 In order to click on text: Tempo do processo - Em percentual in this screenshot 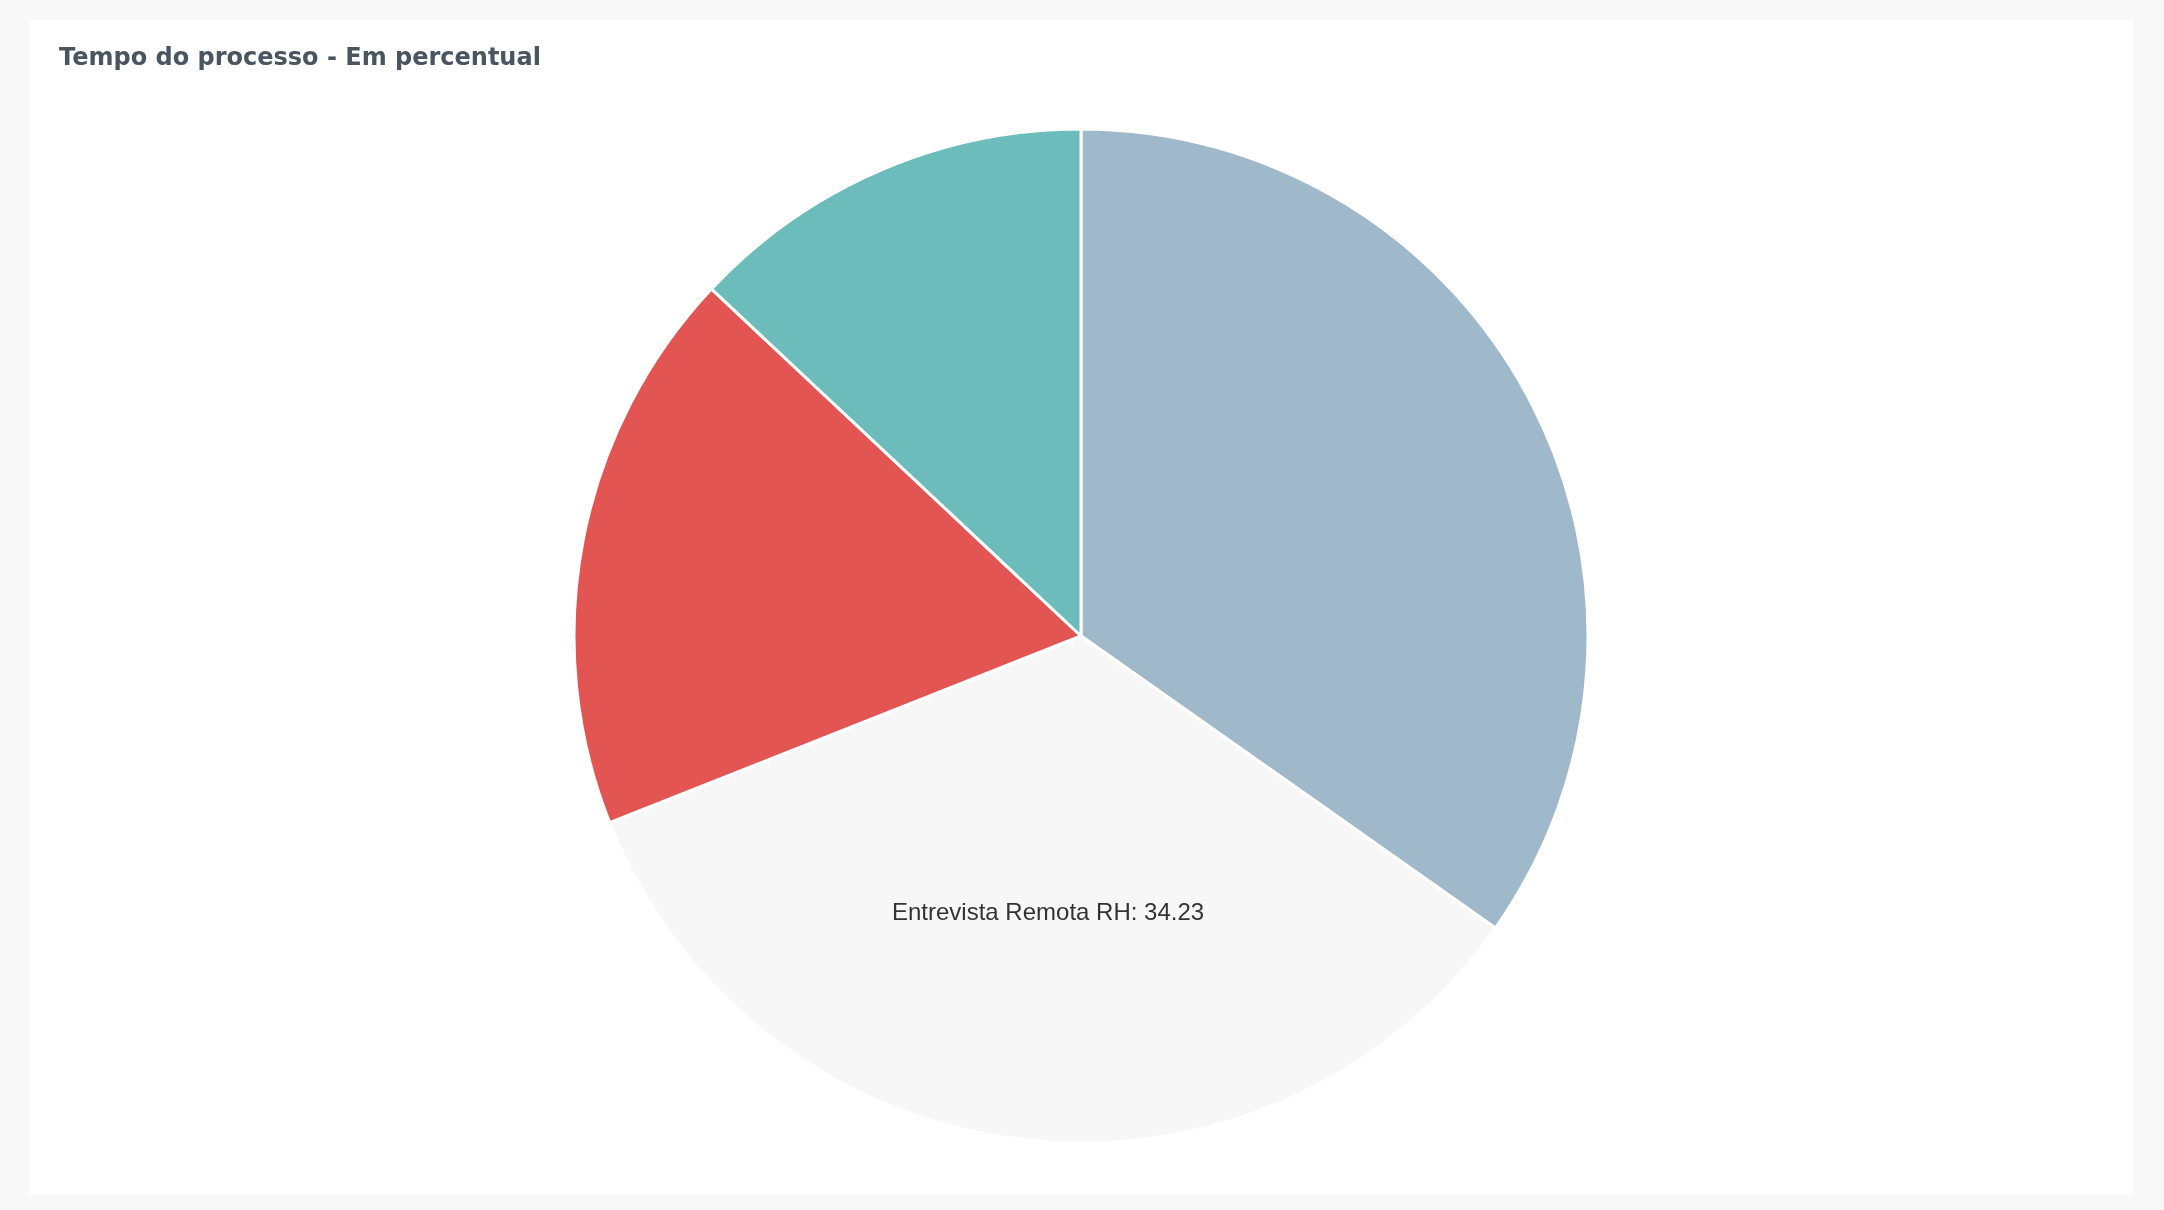, I will do `click(300, 57)`.